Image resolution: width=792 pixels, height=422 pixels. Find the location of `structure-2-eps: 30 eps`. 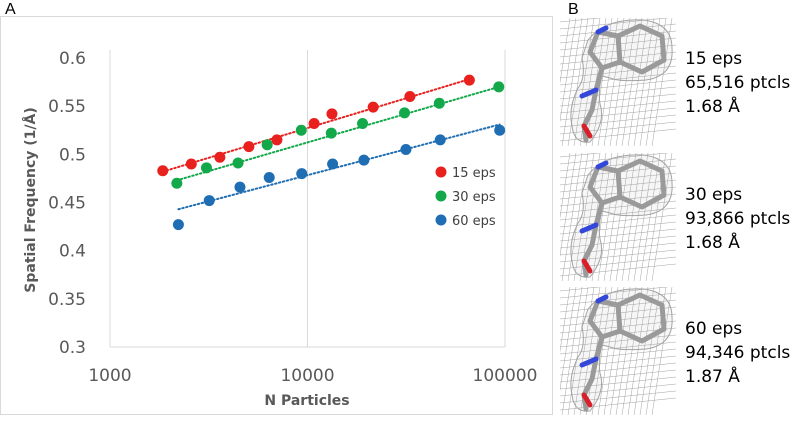

structure-2-eps: 30 eps is located at coordinates (714, 195).